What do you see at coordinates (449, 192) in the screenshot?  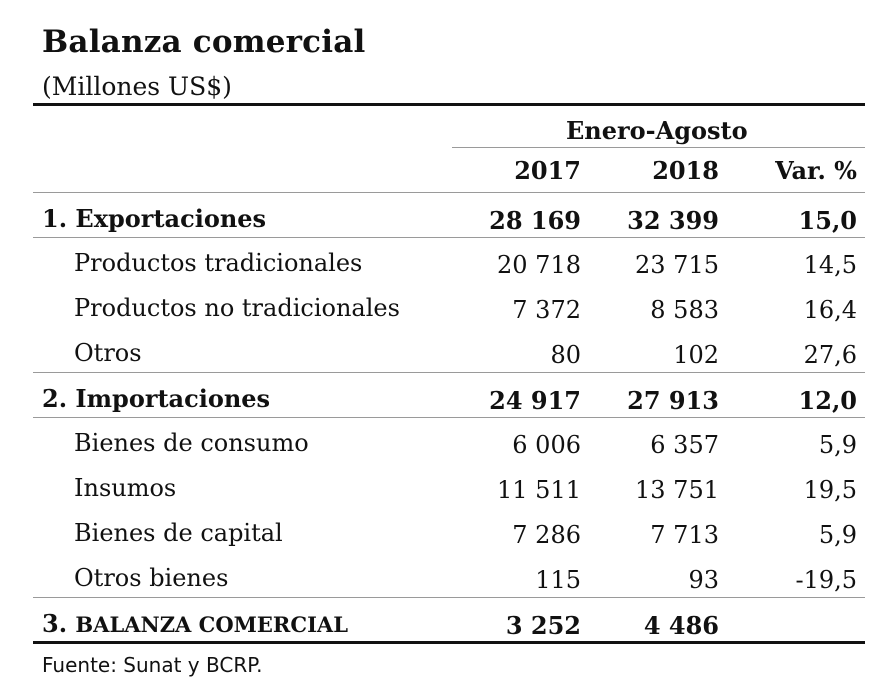 I see `header-rule` at bounding box center [449, 192].